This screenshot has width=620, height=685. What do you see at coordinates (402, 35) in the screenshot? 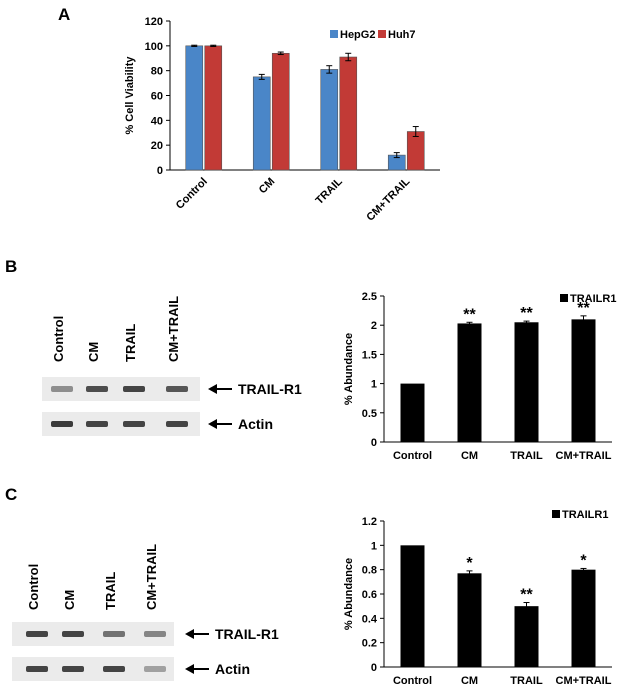
I see `chart-a-legend-label-huh7: Huh7` at bounding box center [402, 35].